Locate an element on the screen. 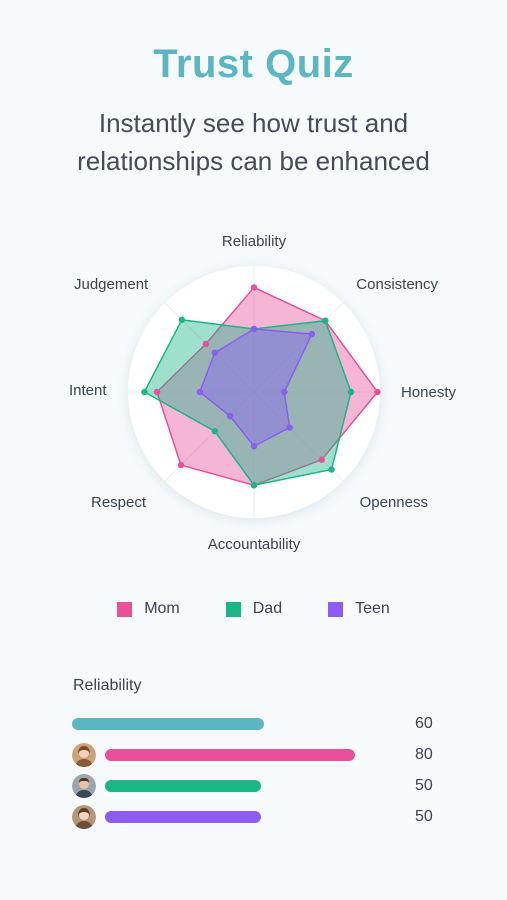 Image resolution: width=507 pixels, height=900 pixels. radar-point-mom-judgement is located at coordinates (206, 344).